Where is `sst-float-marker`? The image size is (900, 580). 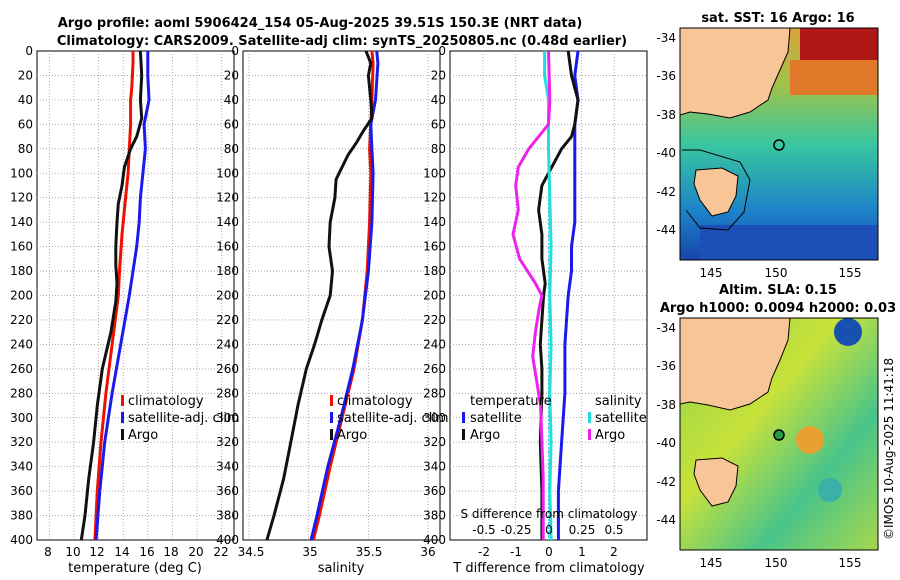
sst-float-marker is located at coordinates (779, 145).